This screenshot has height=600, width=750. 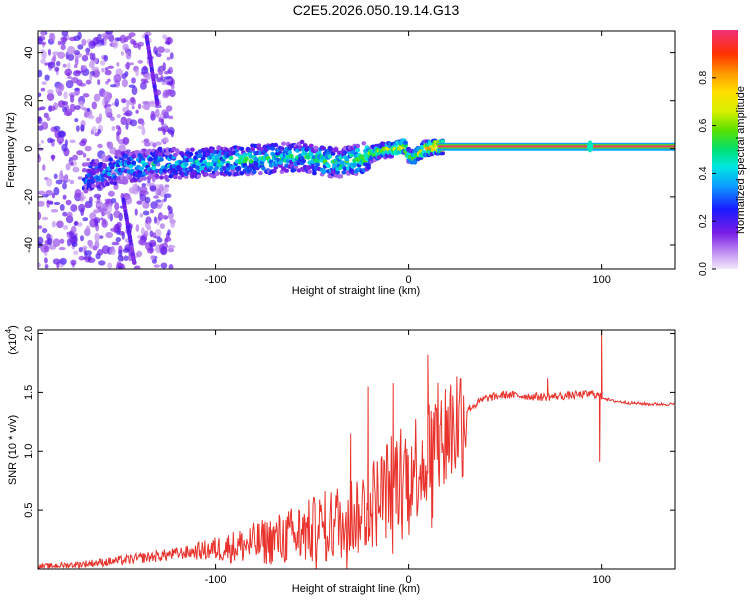 What do you see at coordinates (29, 53) in the screenshot?
I see `y-tick-label: 40` at bounding box center [29, 53].